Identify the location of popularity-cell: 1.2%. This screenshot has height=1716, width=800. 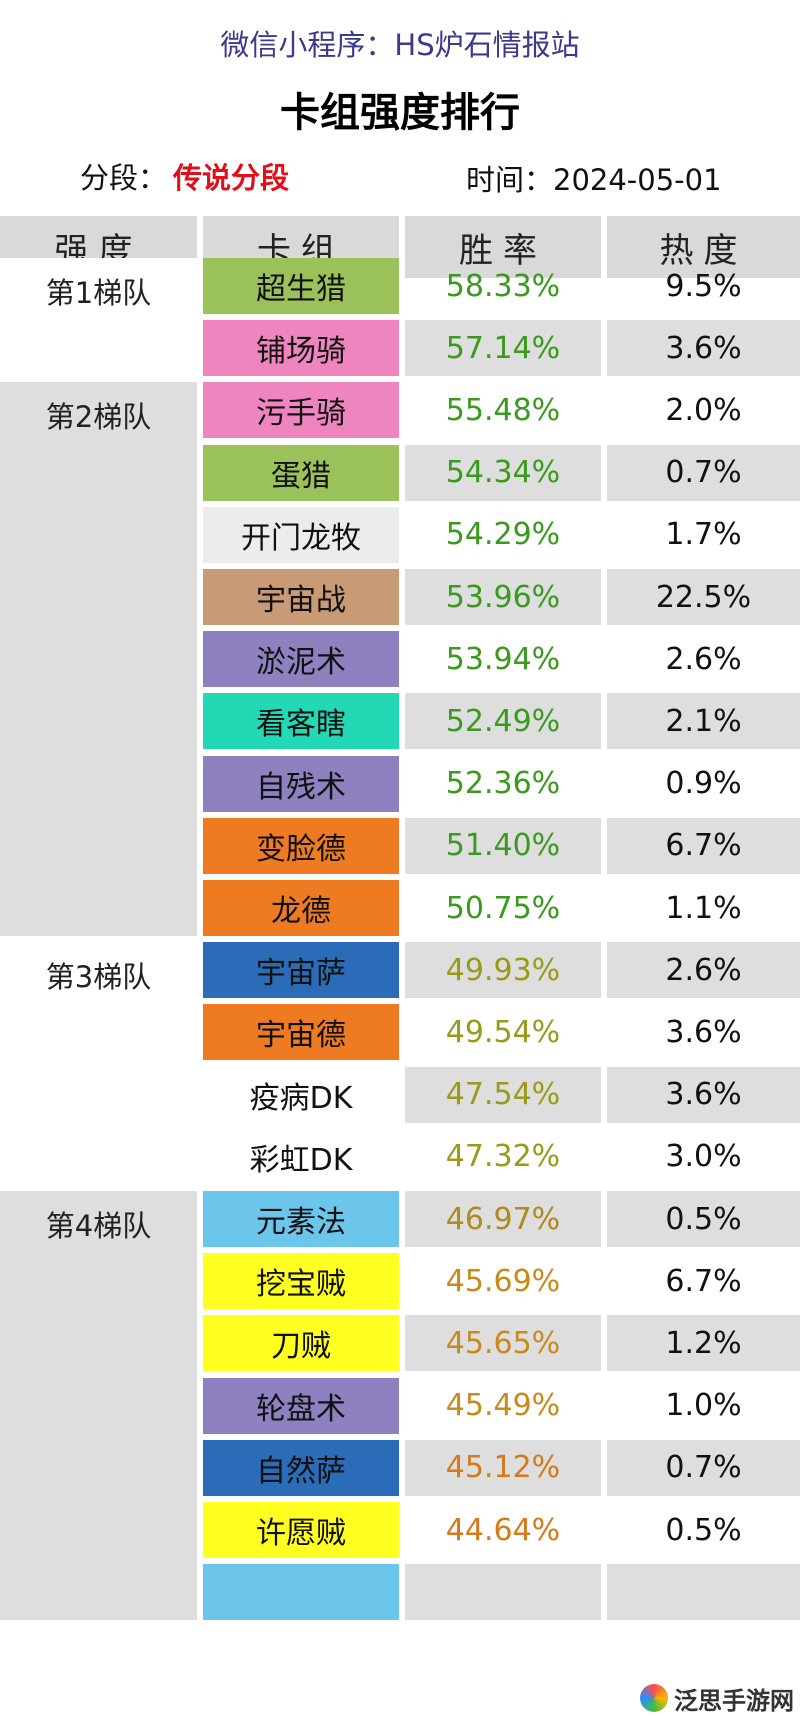
(703, 1343).